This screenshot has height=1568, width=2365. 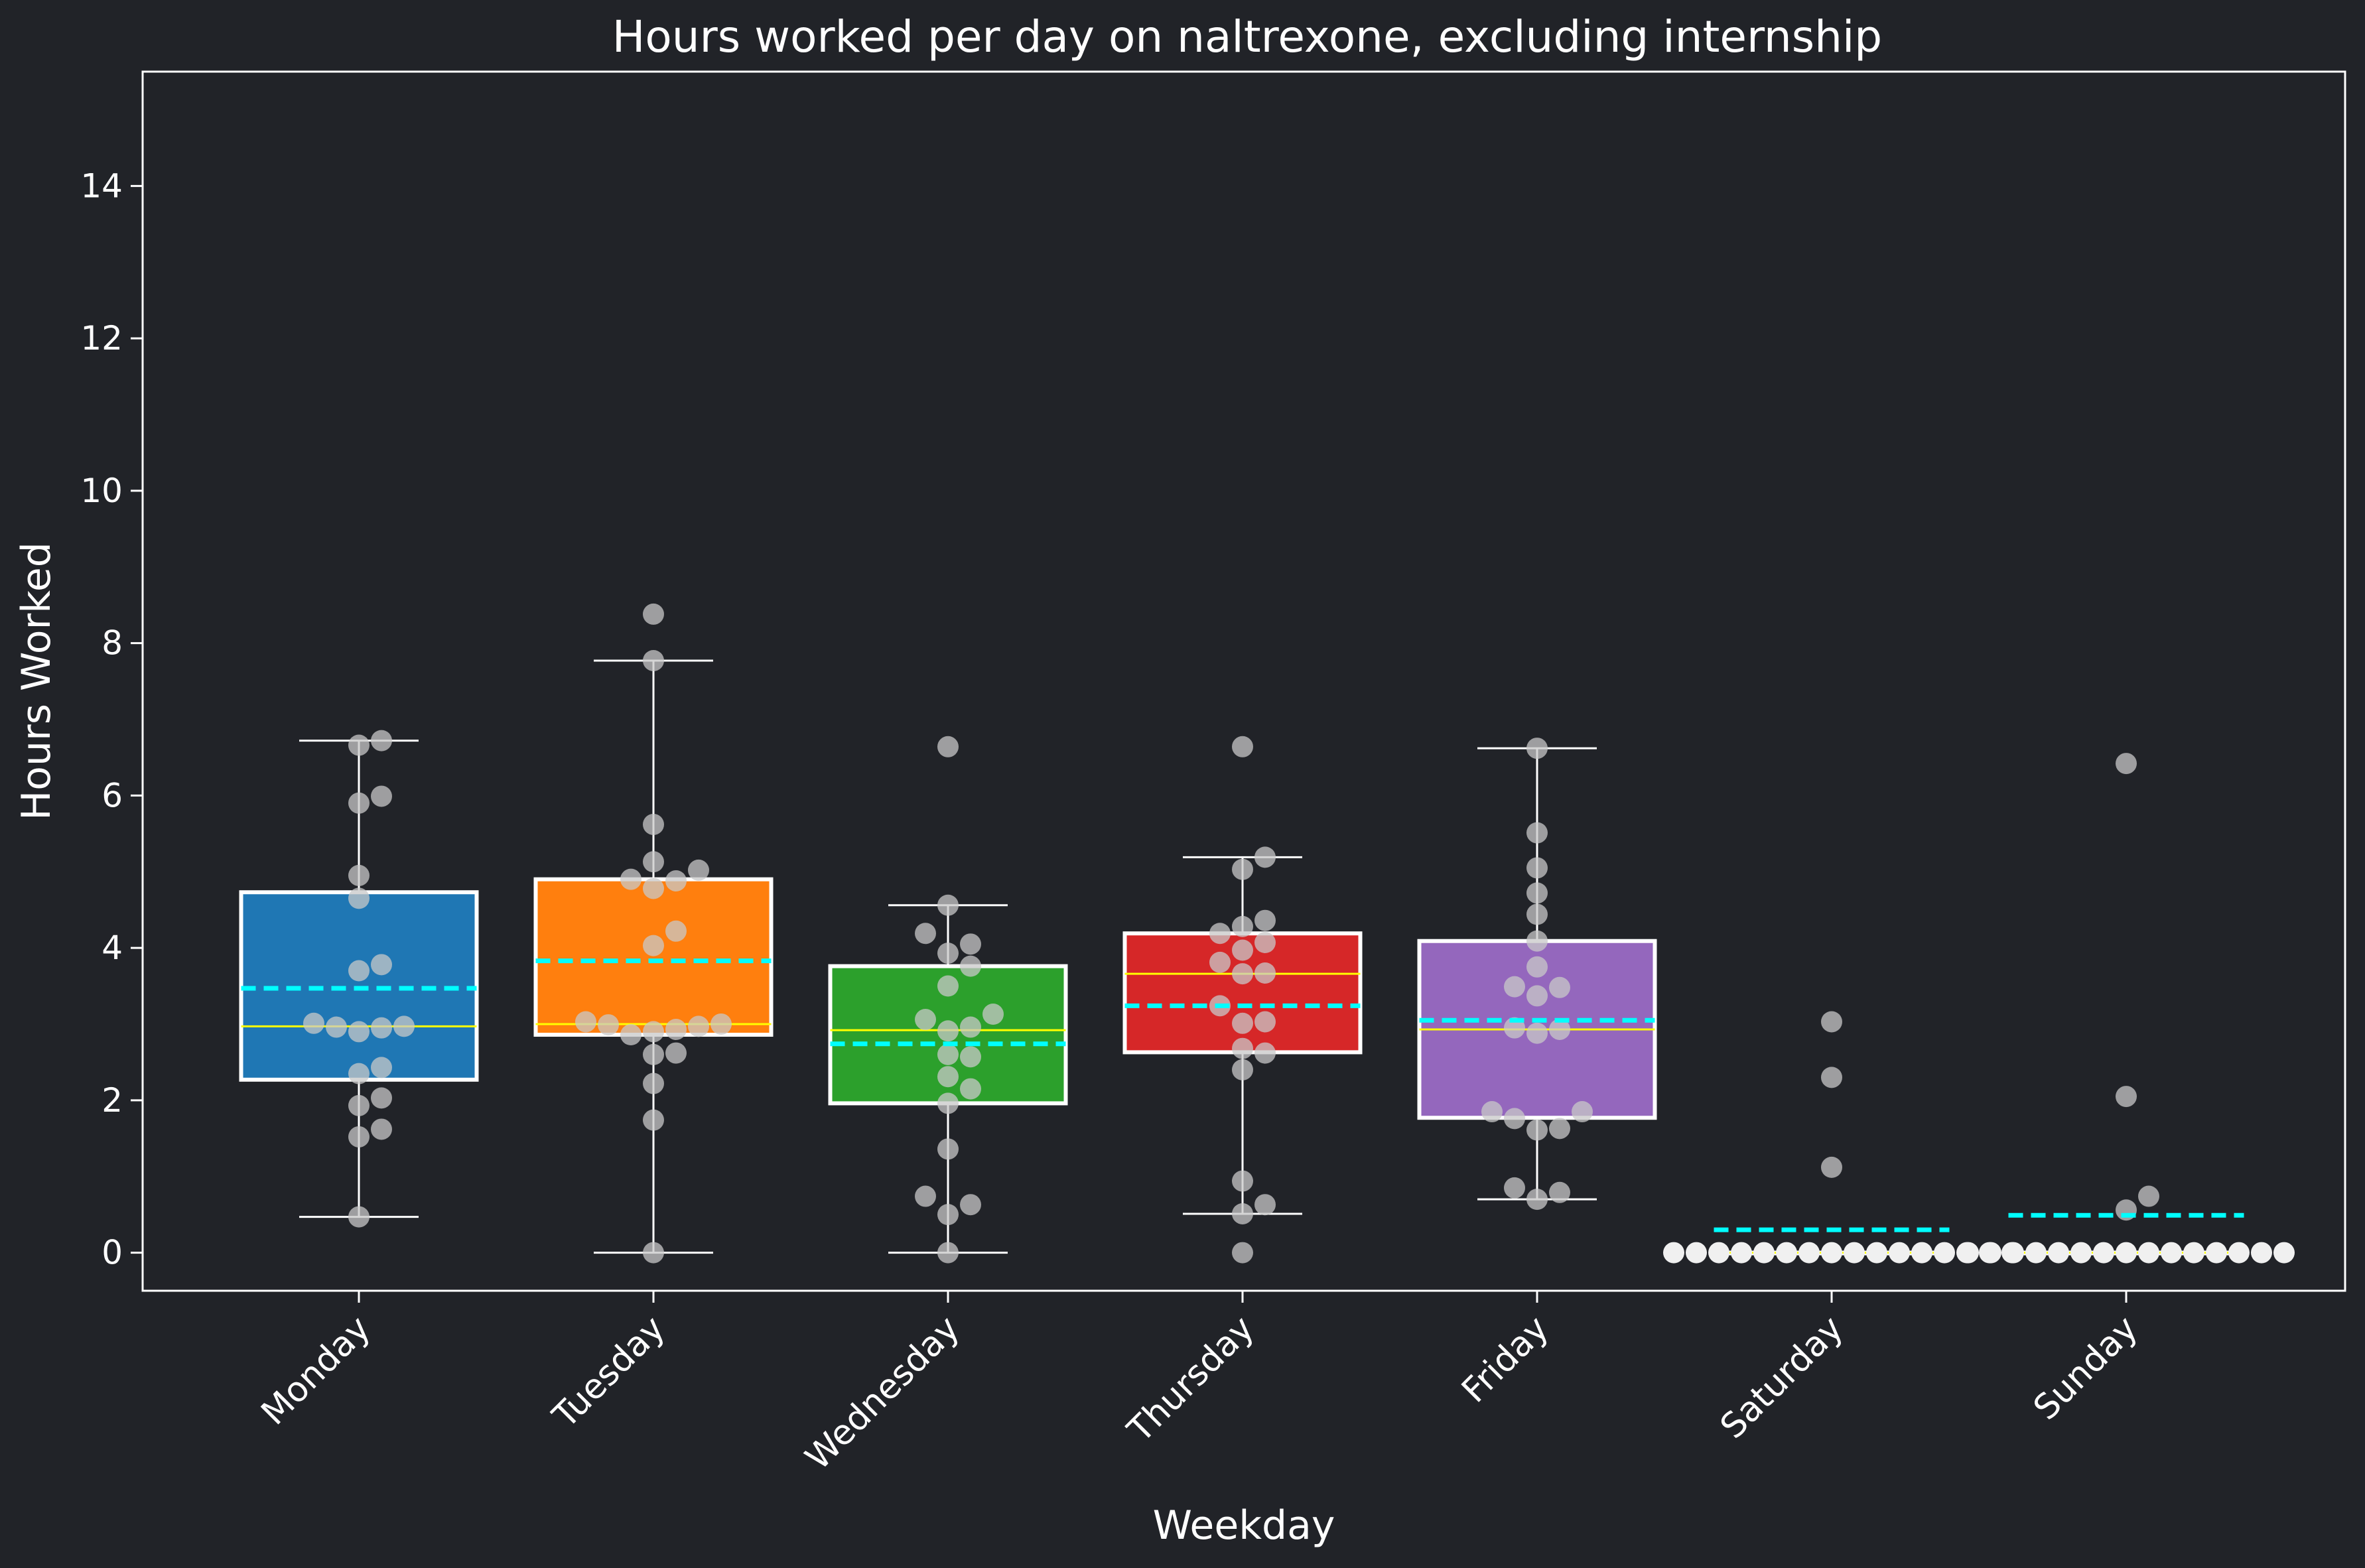 I want to click on y-tick-label: 2, so click(x=112, y=1100).